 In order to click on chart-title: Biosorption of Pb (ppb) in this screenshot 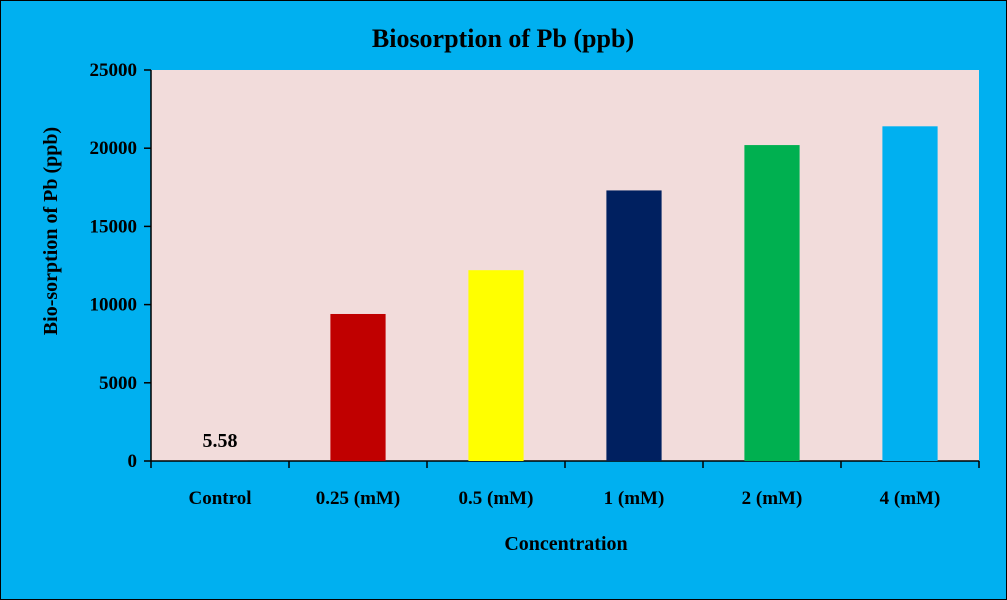, I will do `click(503, 38)`.